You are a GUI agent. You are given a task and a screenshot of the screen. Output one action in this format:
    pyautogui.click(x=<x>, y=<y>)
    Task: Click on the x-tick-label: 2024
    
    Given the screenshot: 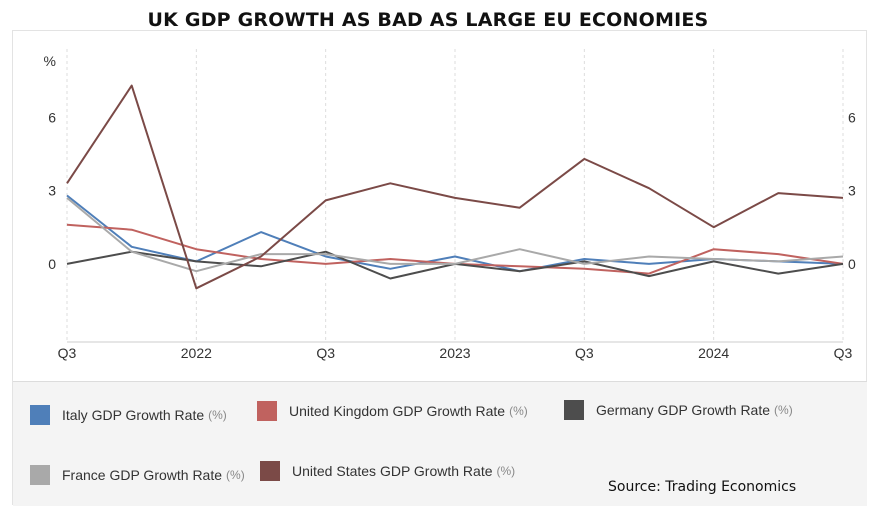 What is the action you would take?
    pyautogui.click(x=713, y=353)
    